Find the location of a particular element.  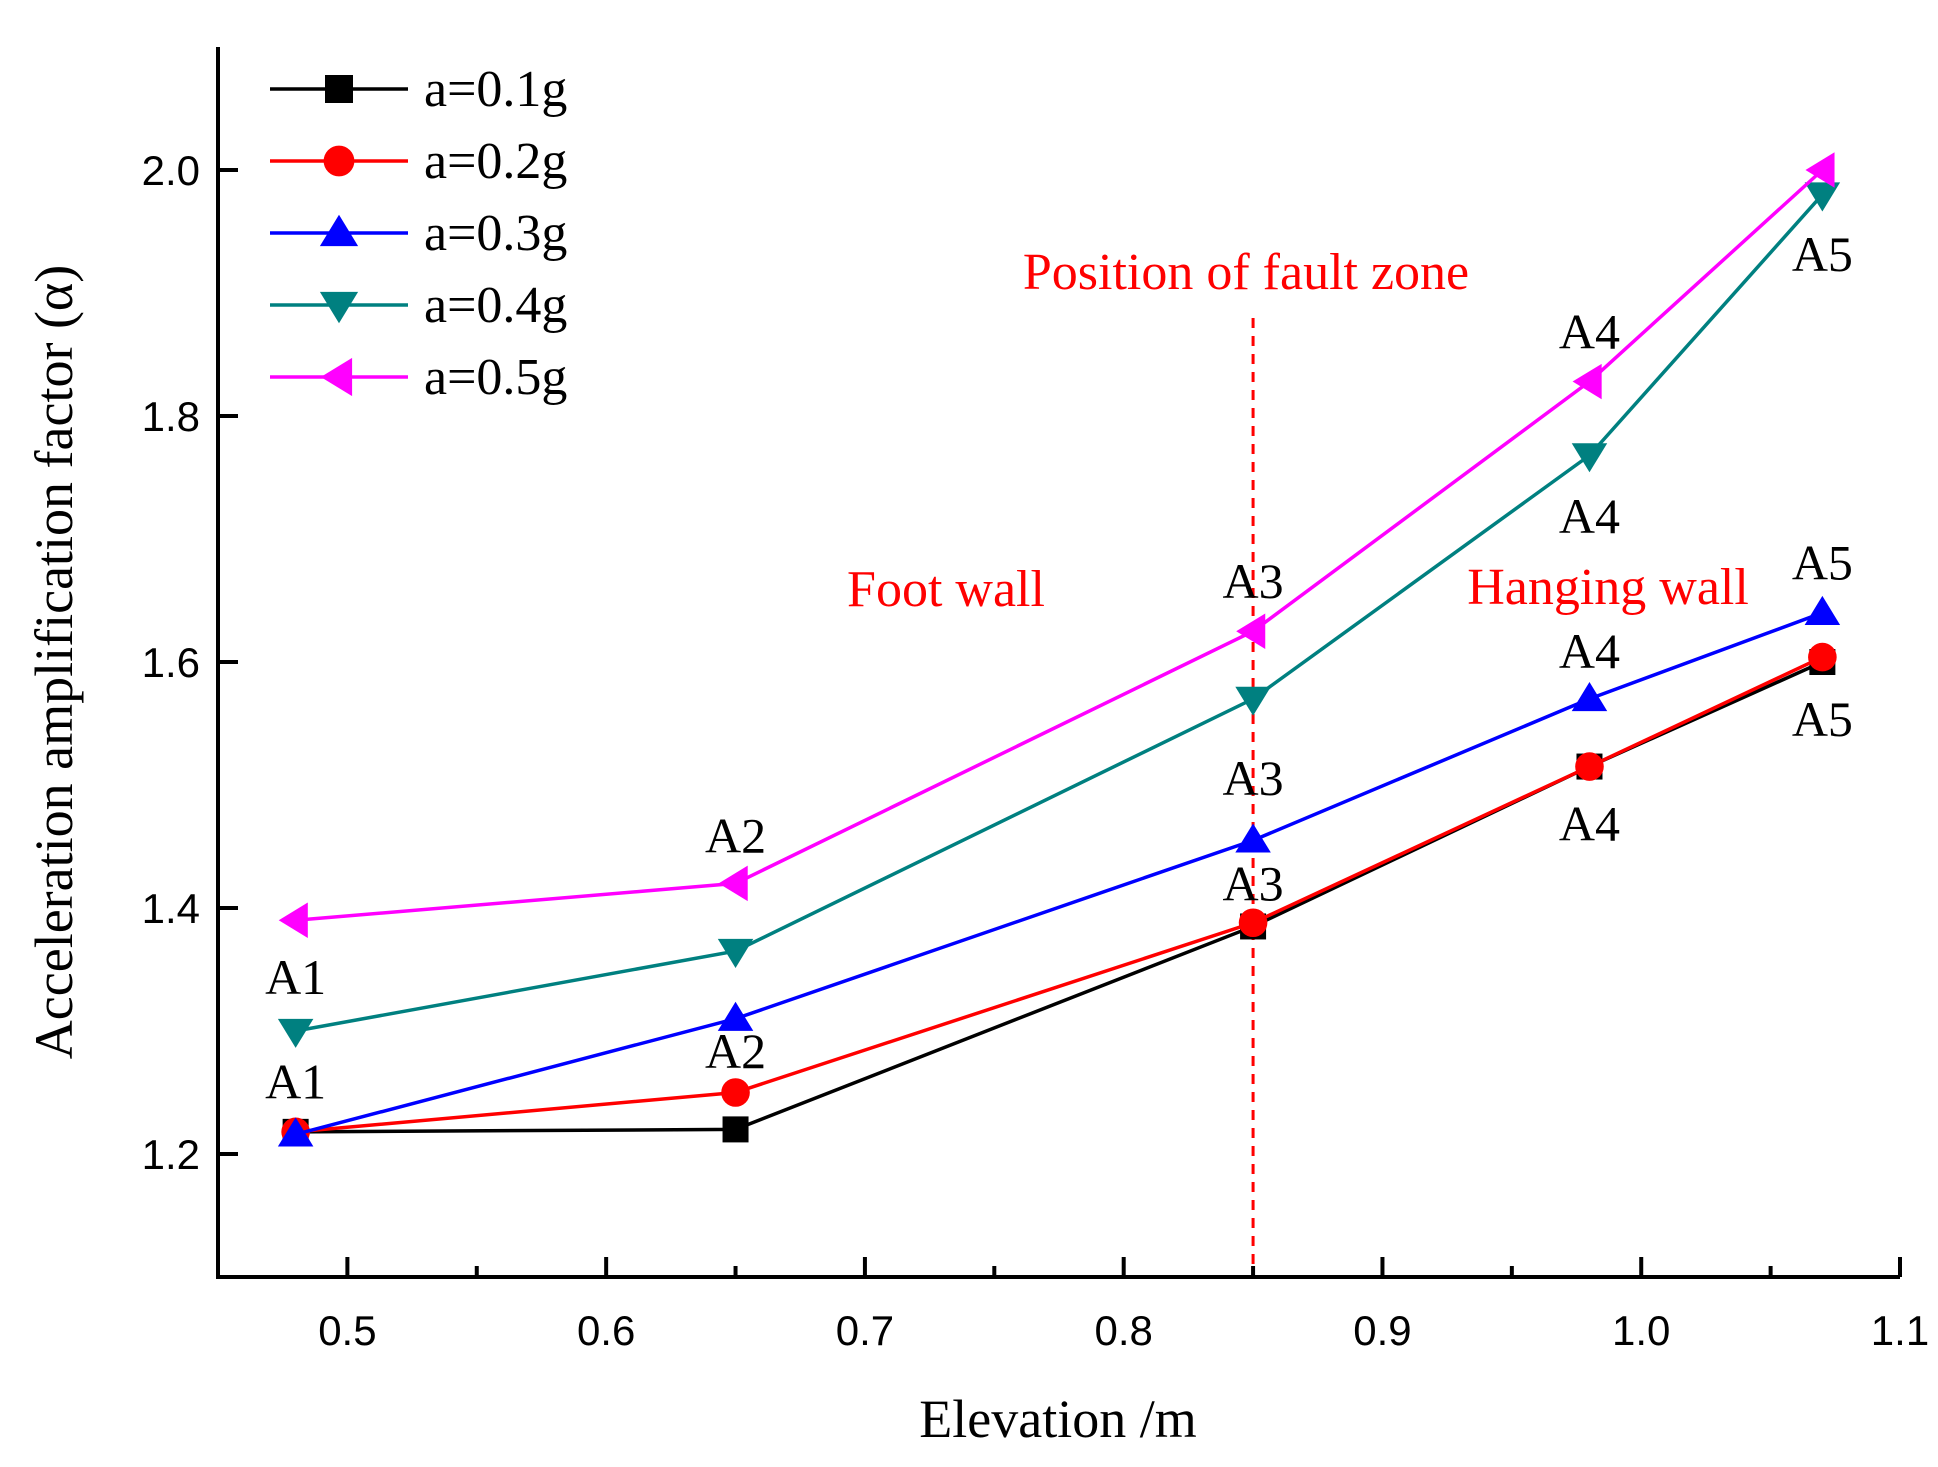

legend-item: a=0.5g is located at coordinates (418, 377).